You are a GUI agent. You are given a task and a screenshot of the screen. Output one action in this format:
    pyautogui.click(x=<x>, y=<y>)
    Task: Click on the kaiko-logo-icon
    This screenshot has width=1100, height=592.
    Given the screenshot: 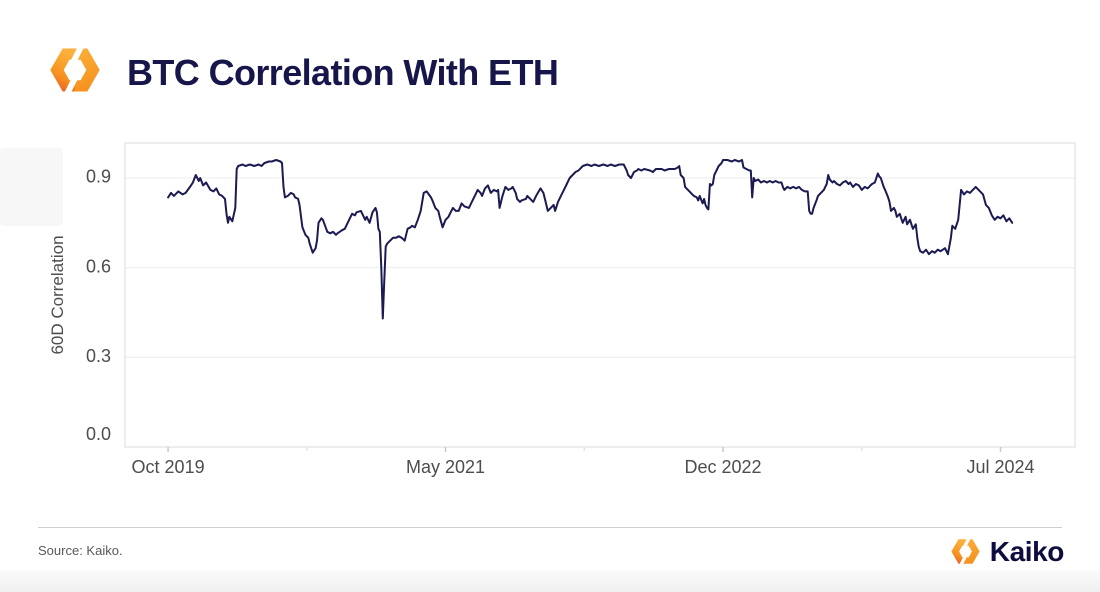 What is the action you would take?
    pyautogui.click(x=75, y=70)
    